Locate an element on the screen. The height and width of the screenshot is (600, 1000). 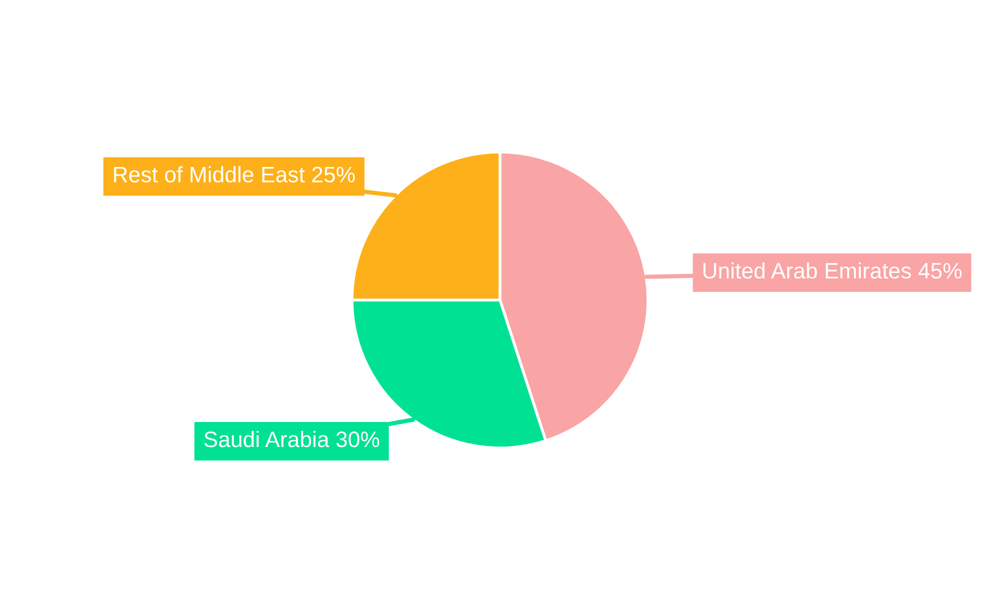
slice-label: Rest of Middle East 25% is located at coordinates (234, 174).